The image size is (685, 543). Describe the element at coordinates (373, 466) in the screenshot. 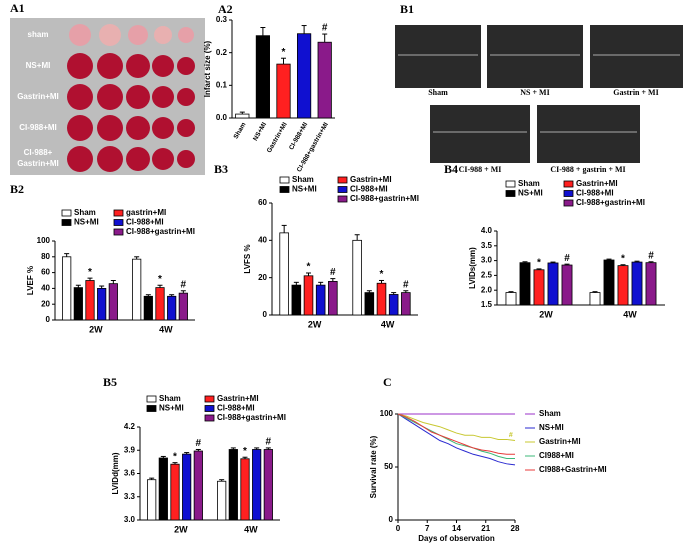

I see `y-axis-label: Survival rate (%)` at that location.